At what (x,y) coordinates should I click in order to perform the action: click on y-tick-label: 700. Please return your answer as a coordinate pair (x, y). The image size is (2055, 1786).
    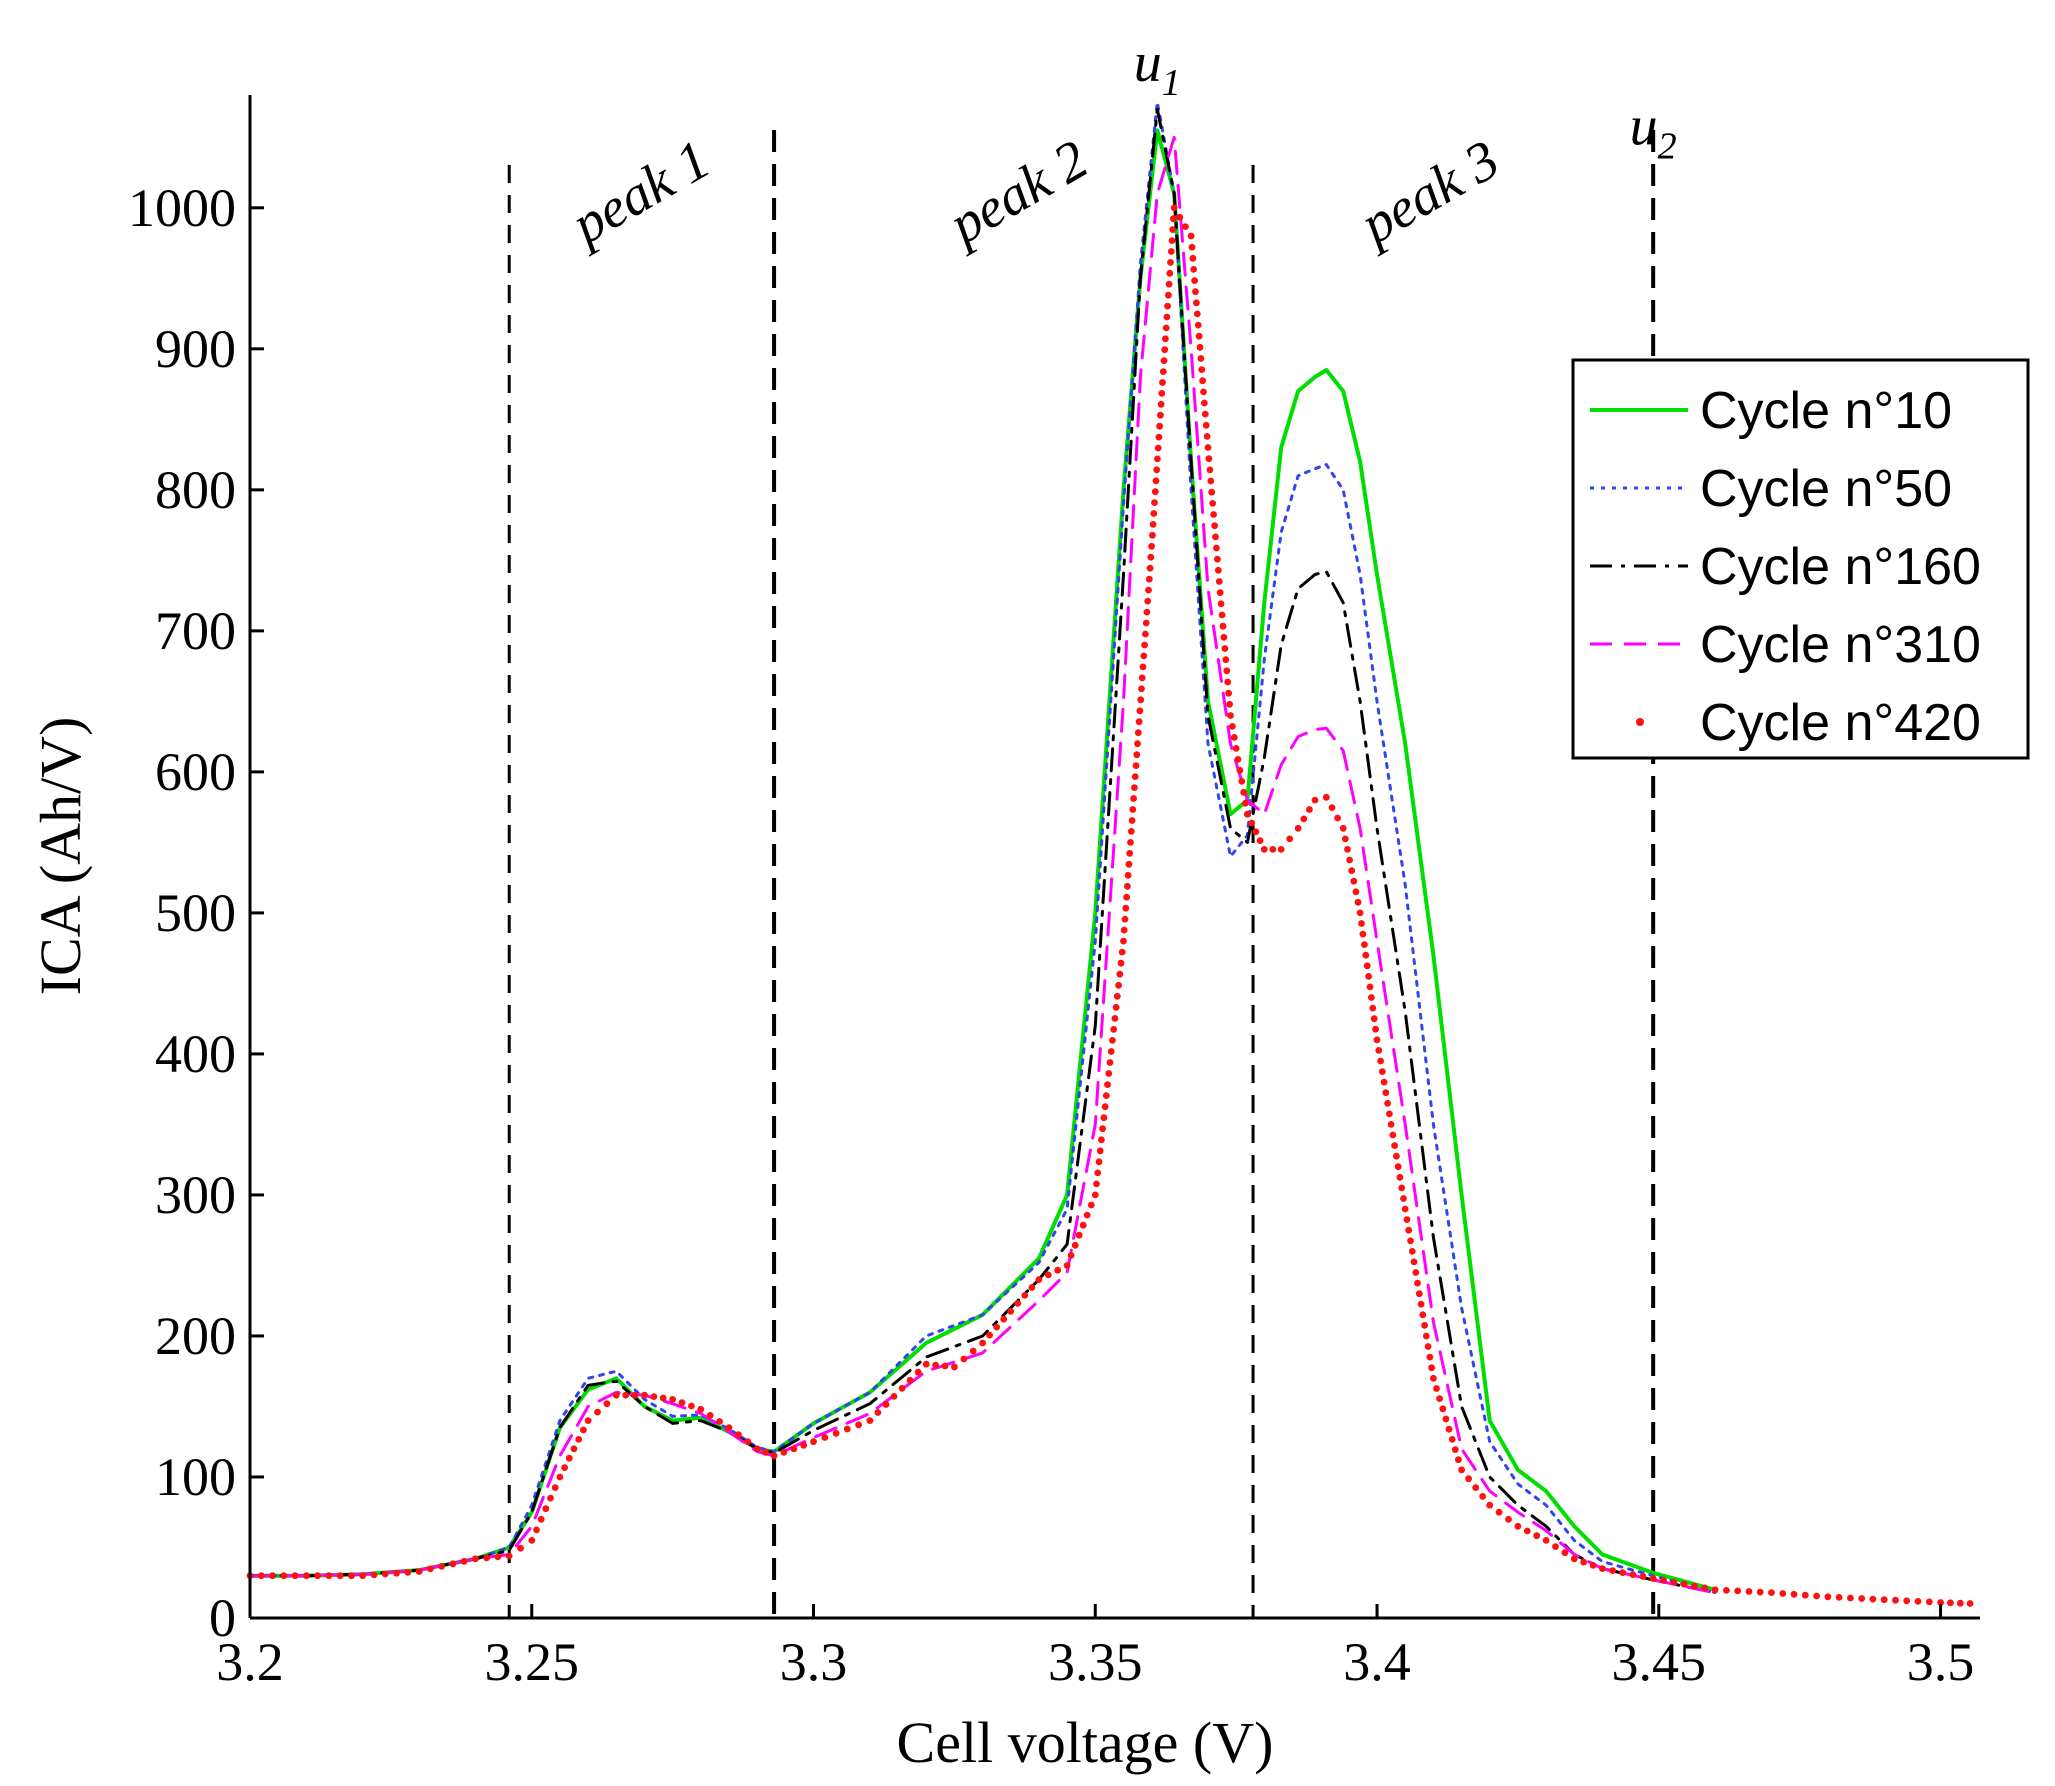
    Looking at the image, I should click on (195, 631).